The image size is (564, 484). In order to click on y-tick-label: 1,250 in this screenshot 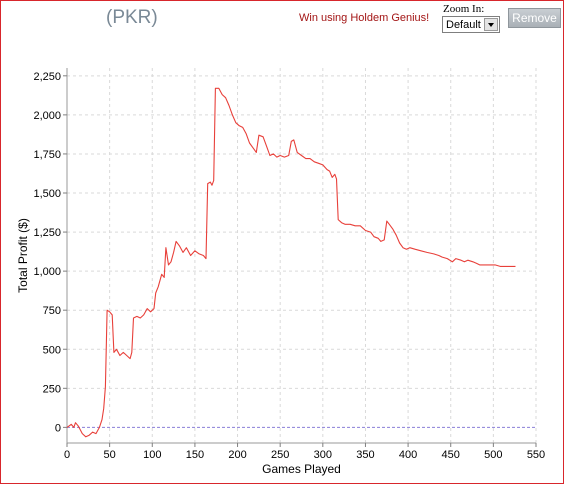, I will do `click(47, 233)`.